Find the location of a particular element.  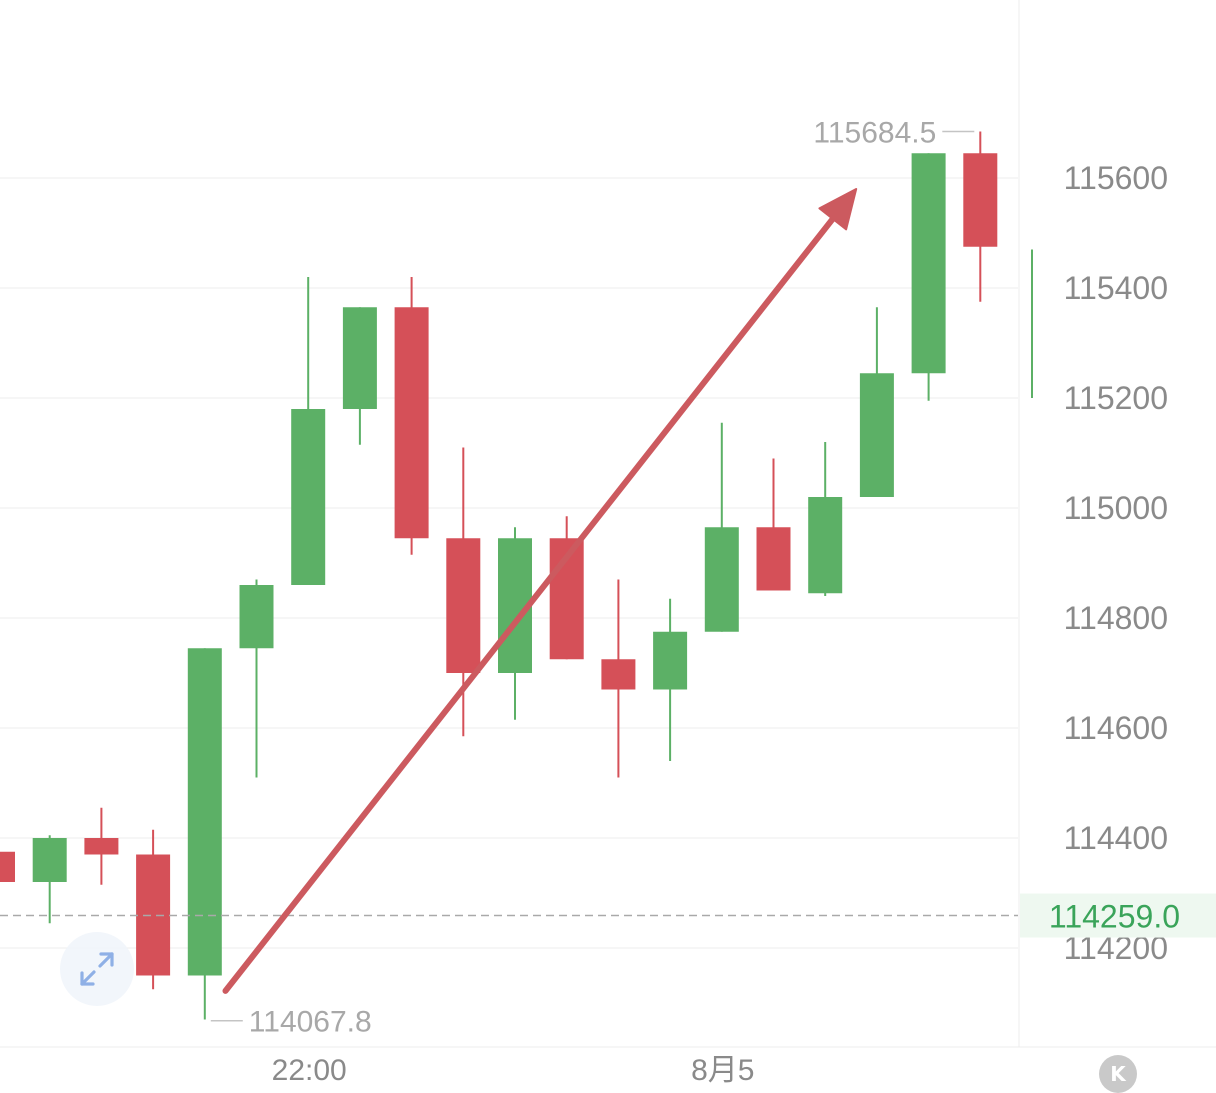

y-tick-label: 115000 is located at coordinates (1116, 508).